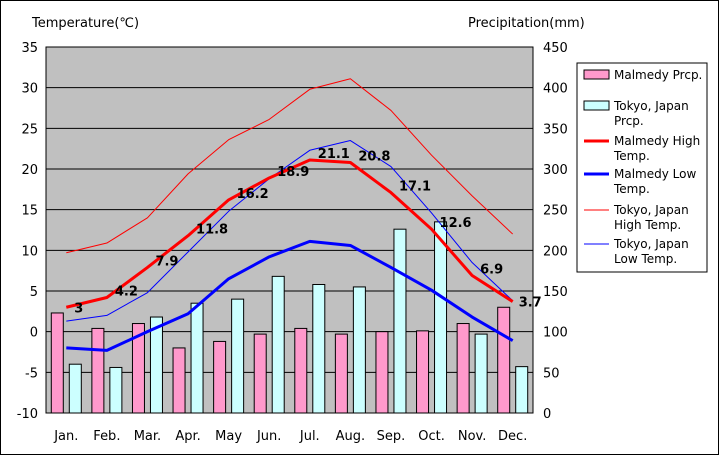 This screenshot has height=460, width=720. What do you see at coordinates (309, 436) in the screenshot?
I see `x-tick-label: Jul.` at bounding box center [309, 436].